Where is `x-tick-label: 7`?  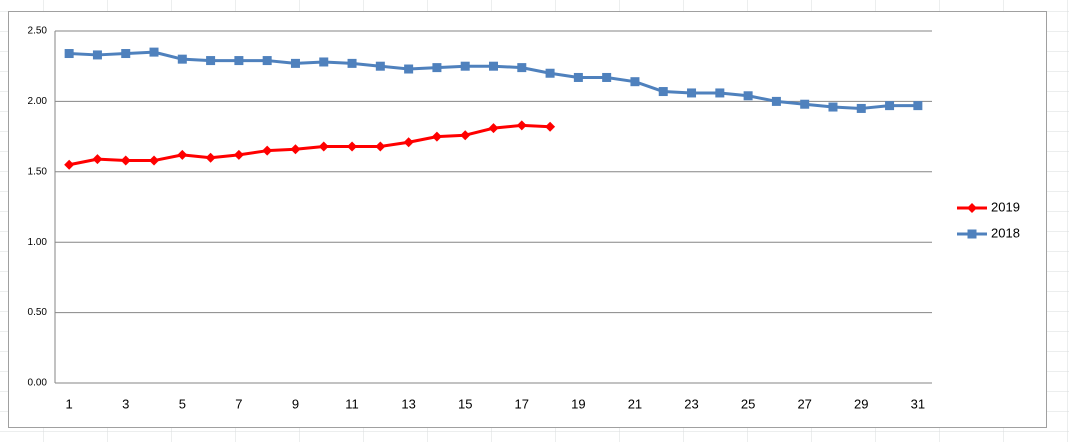
x-tick-label: 7 is located at coordinates (238, 403).